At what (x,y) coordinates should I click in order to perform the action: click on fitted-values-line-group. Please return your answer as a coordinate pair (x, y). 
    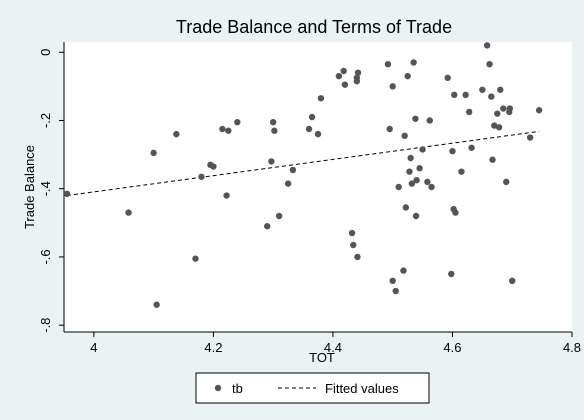
    Looking at the image, I should click on (303, 163).